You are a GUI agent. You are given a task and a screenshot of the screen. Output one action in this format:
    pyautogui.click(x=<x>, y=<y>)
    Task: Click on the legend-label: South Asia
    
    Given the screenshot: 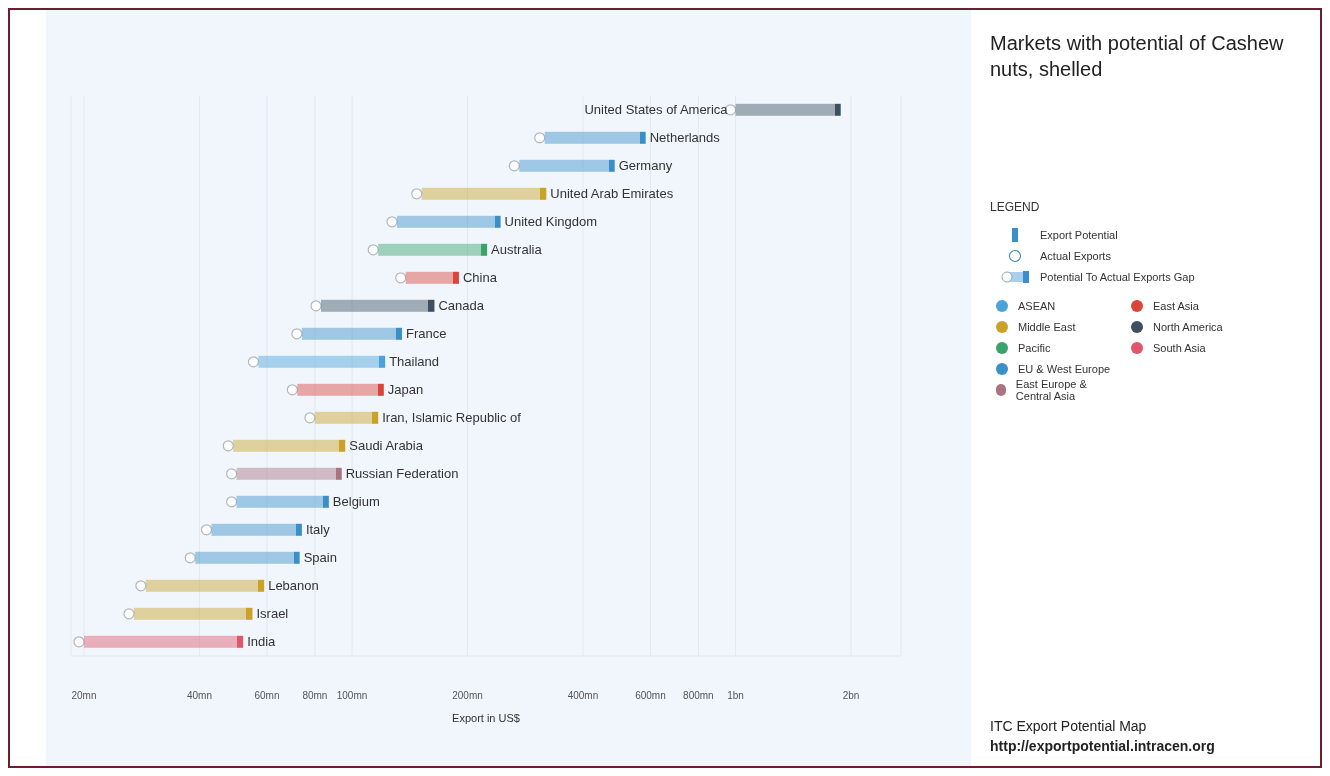 What is the action you would take?
    pyautogui.click(x=1179, y=347)
    